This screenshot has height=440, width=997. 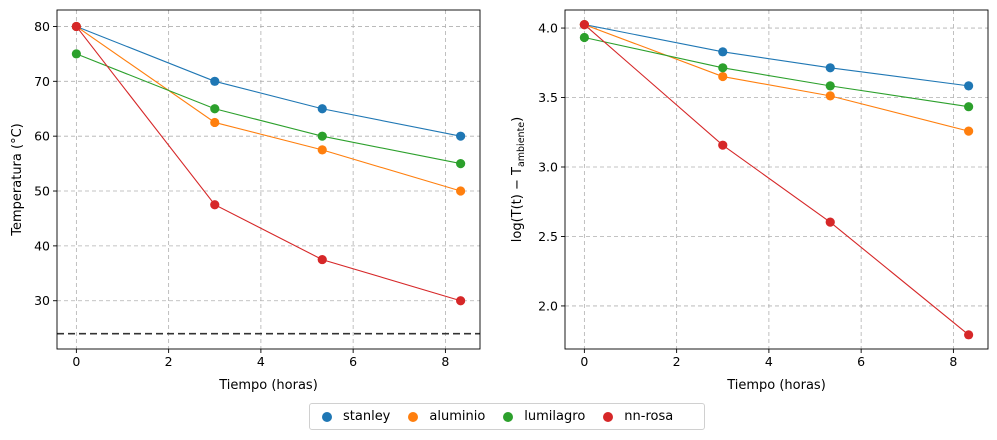 What do you see at coordinates (42, 245) in the screenshot?
I see `y-tick-label: 40` at bounding box center [42, 245].